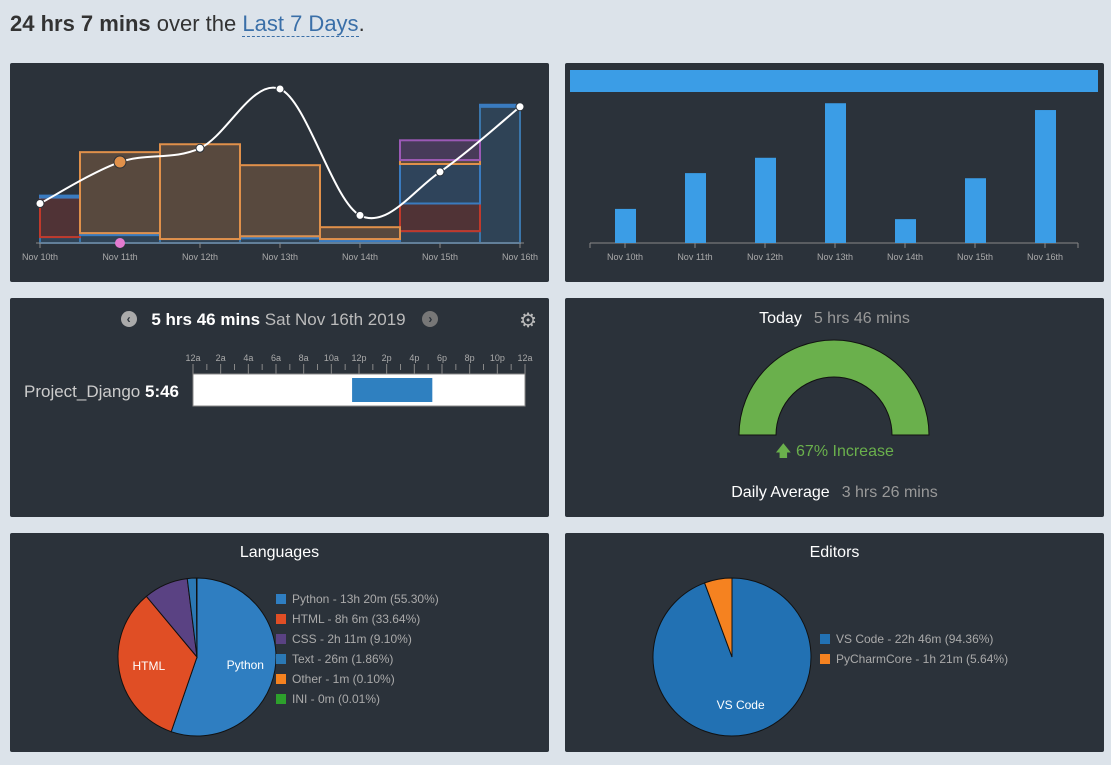  Describe the element at coordinates (300, 24) in the screenshot. I see `date-range-link: Last 7 Days` at that location.